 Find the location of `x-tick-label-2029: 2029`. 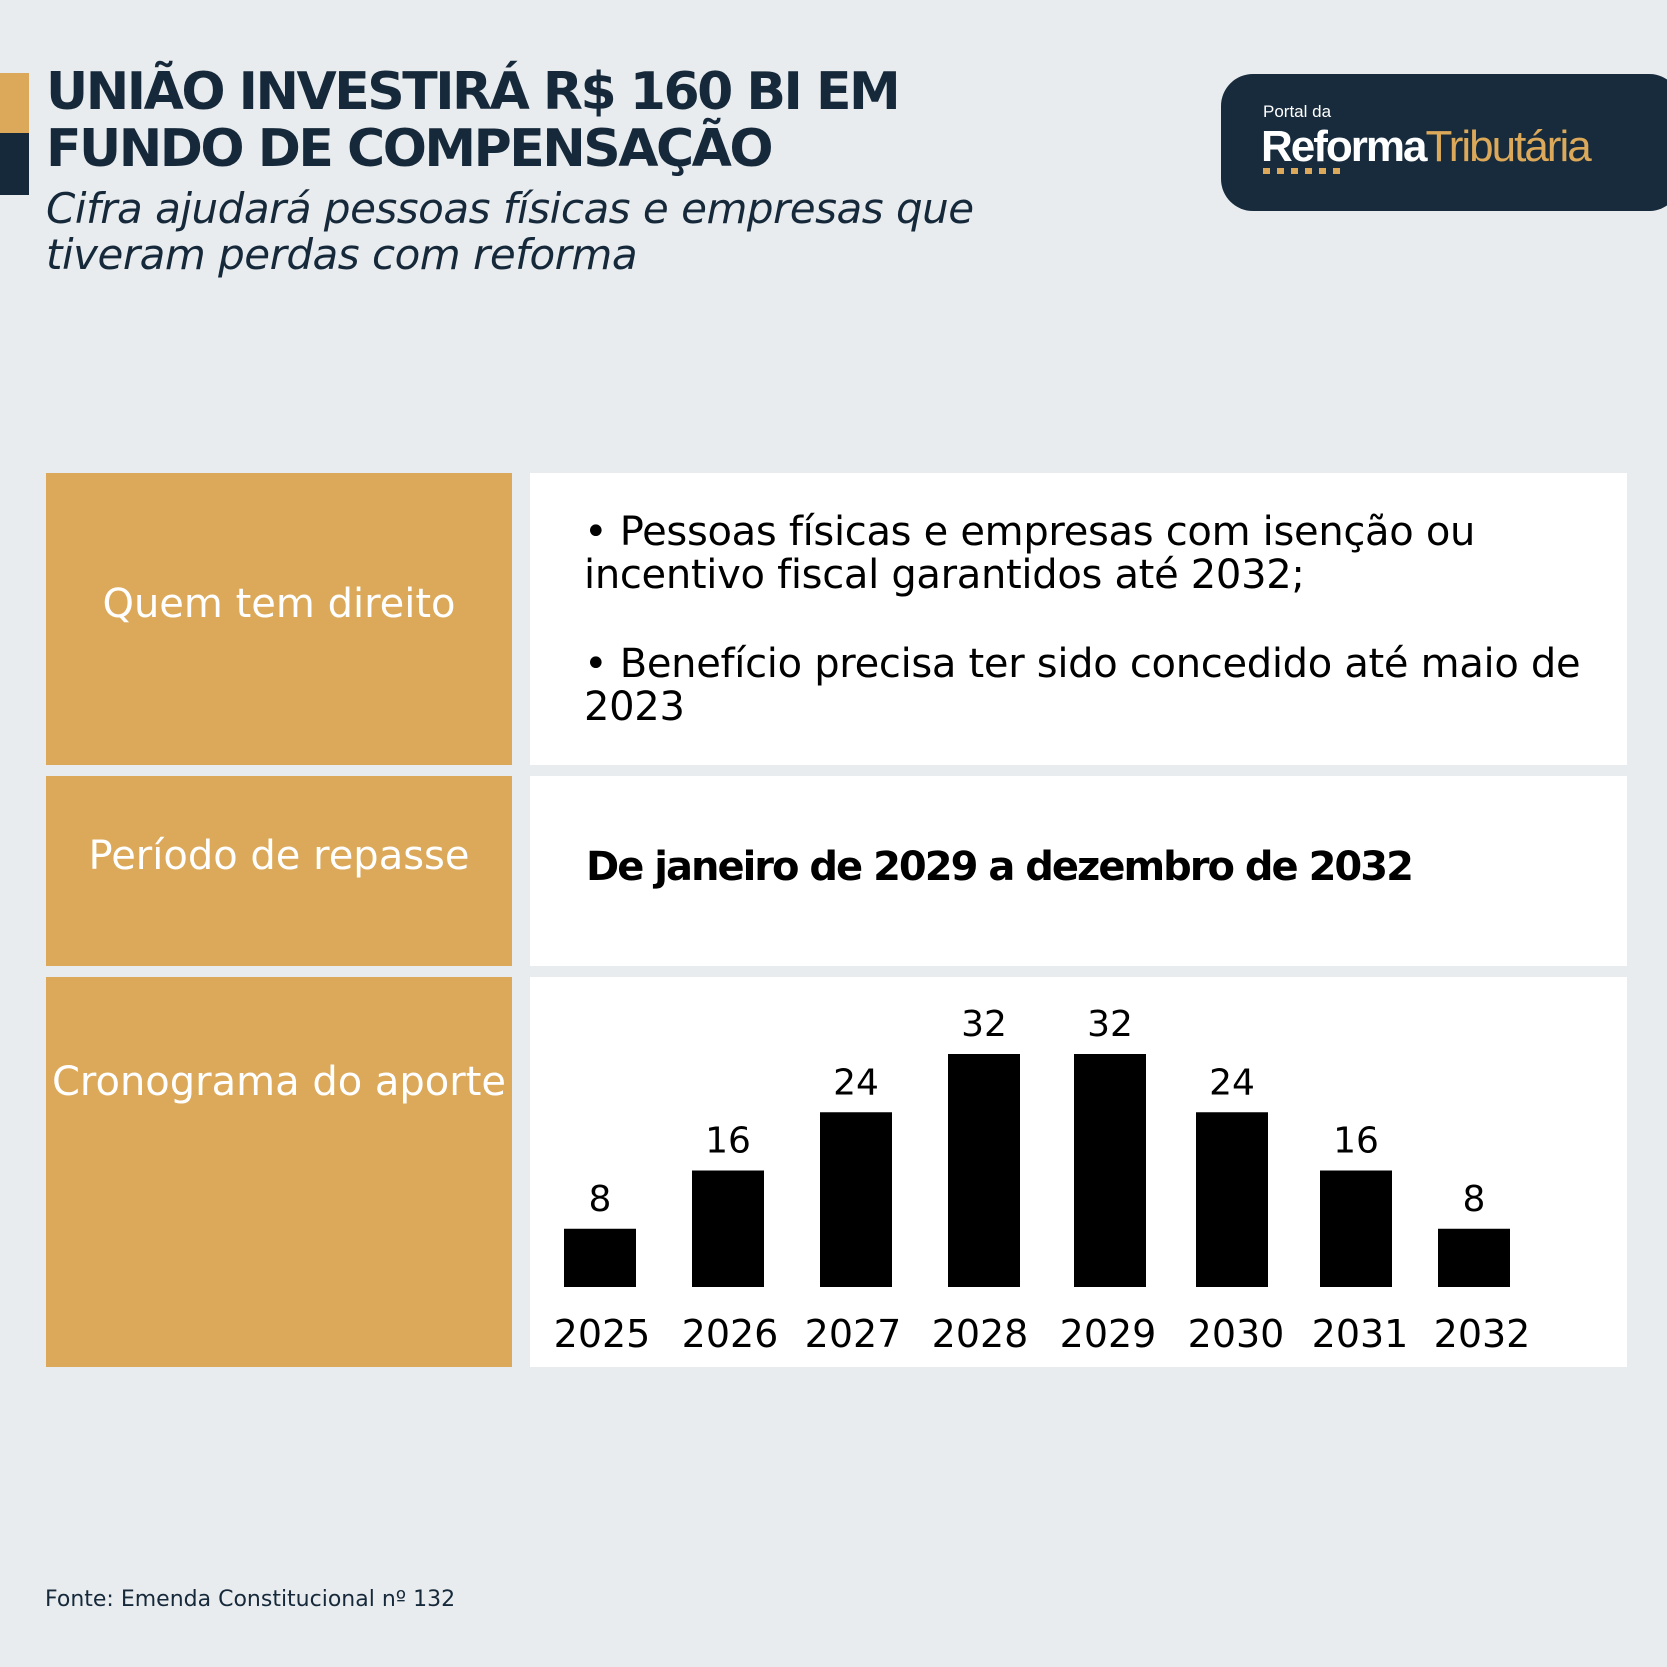

x-tick-label-2029: 2029 is located at coordinates (1108, 1334).